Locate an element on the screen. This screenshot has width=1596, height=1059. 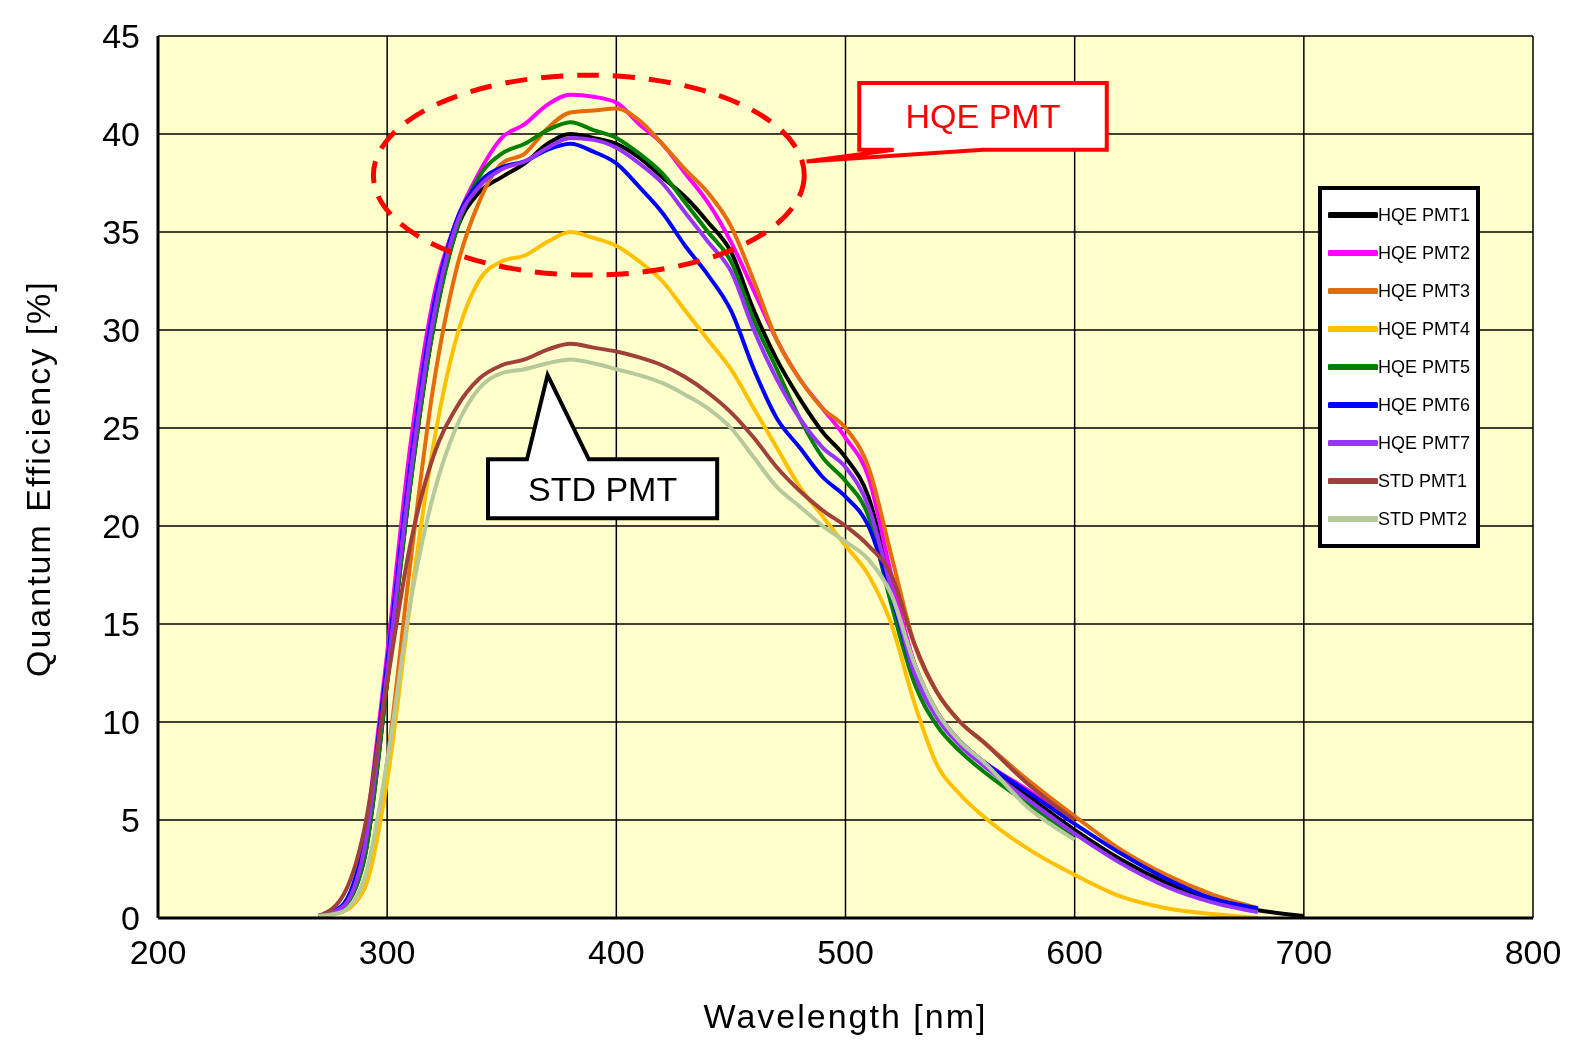
y-tick-label: 35 is located at coordinates (121, 232).